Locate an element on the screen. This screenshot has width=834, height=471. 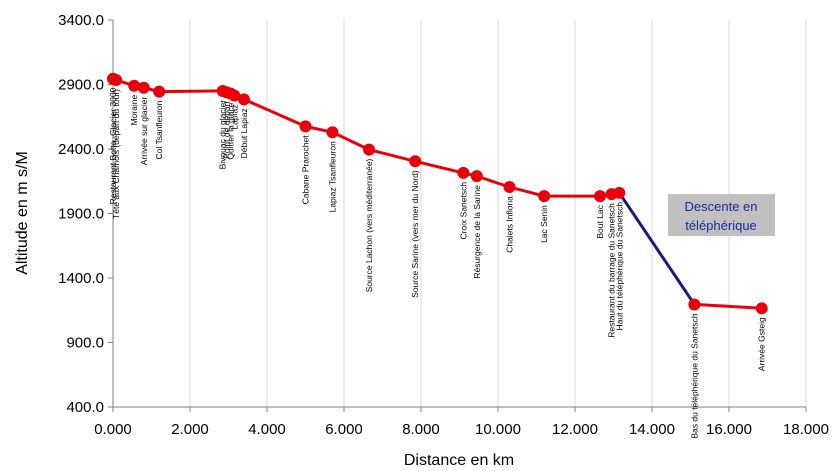
waypoint-label: Quitter la glace is located at coordinates (230, 130).